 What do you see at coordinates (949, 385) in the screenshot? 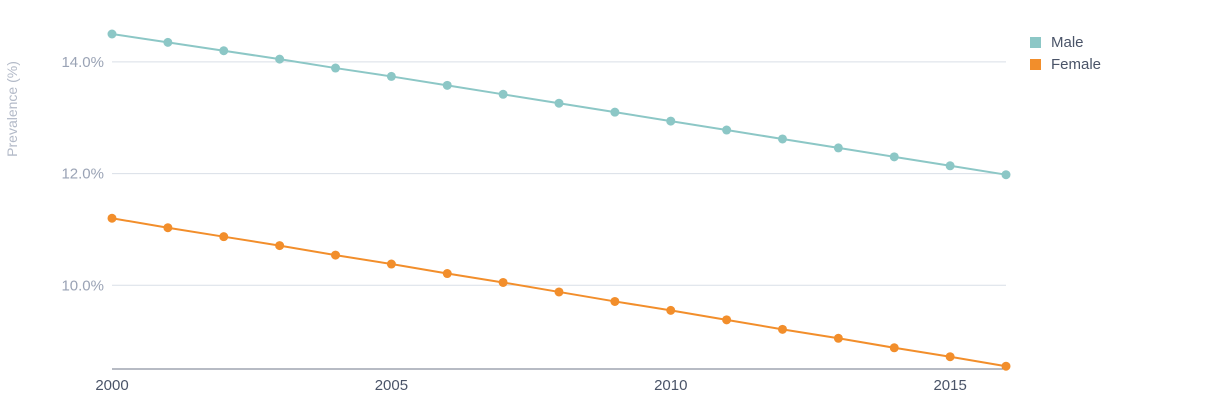
I see `x-tick-label: 2015` at bounding box center [949, 385].